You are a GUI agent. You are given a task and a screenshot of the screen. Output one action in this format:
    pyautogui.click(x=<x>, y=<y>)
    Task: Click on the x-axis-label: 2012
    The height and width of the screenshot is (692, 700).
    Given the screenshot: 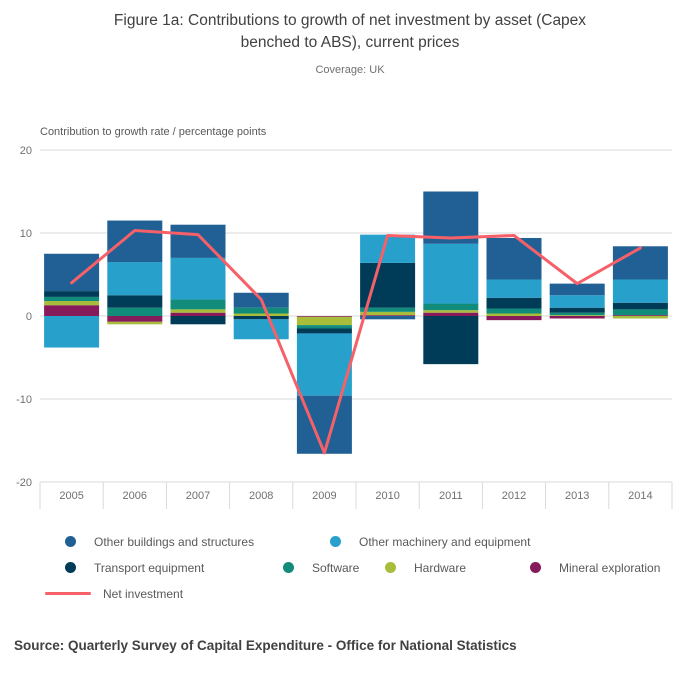 What is the action you would take?
    pyautogui.click(x=514, y=496)
    